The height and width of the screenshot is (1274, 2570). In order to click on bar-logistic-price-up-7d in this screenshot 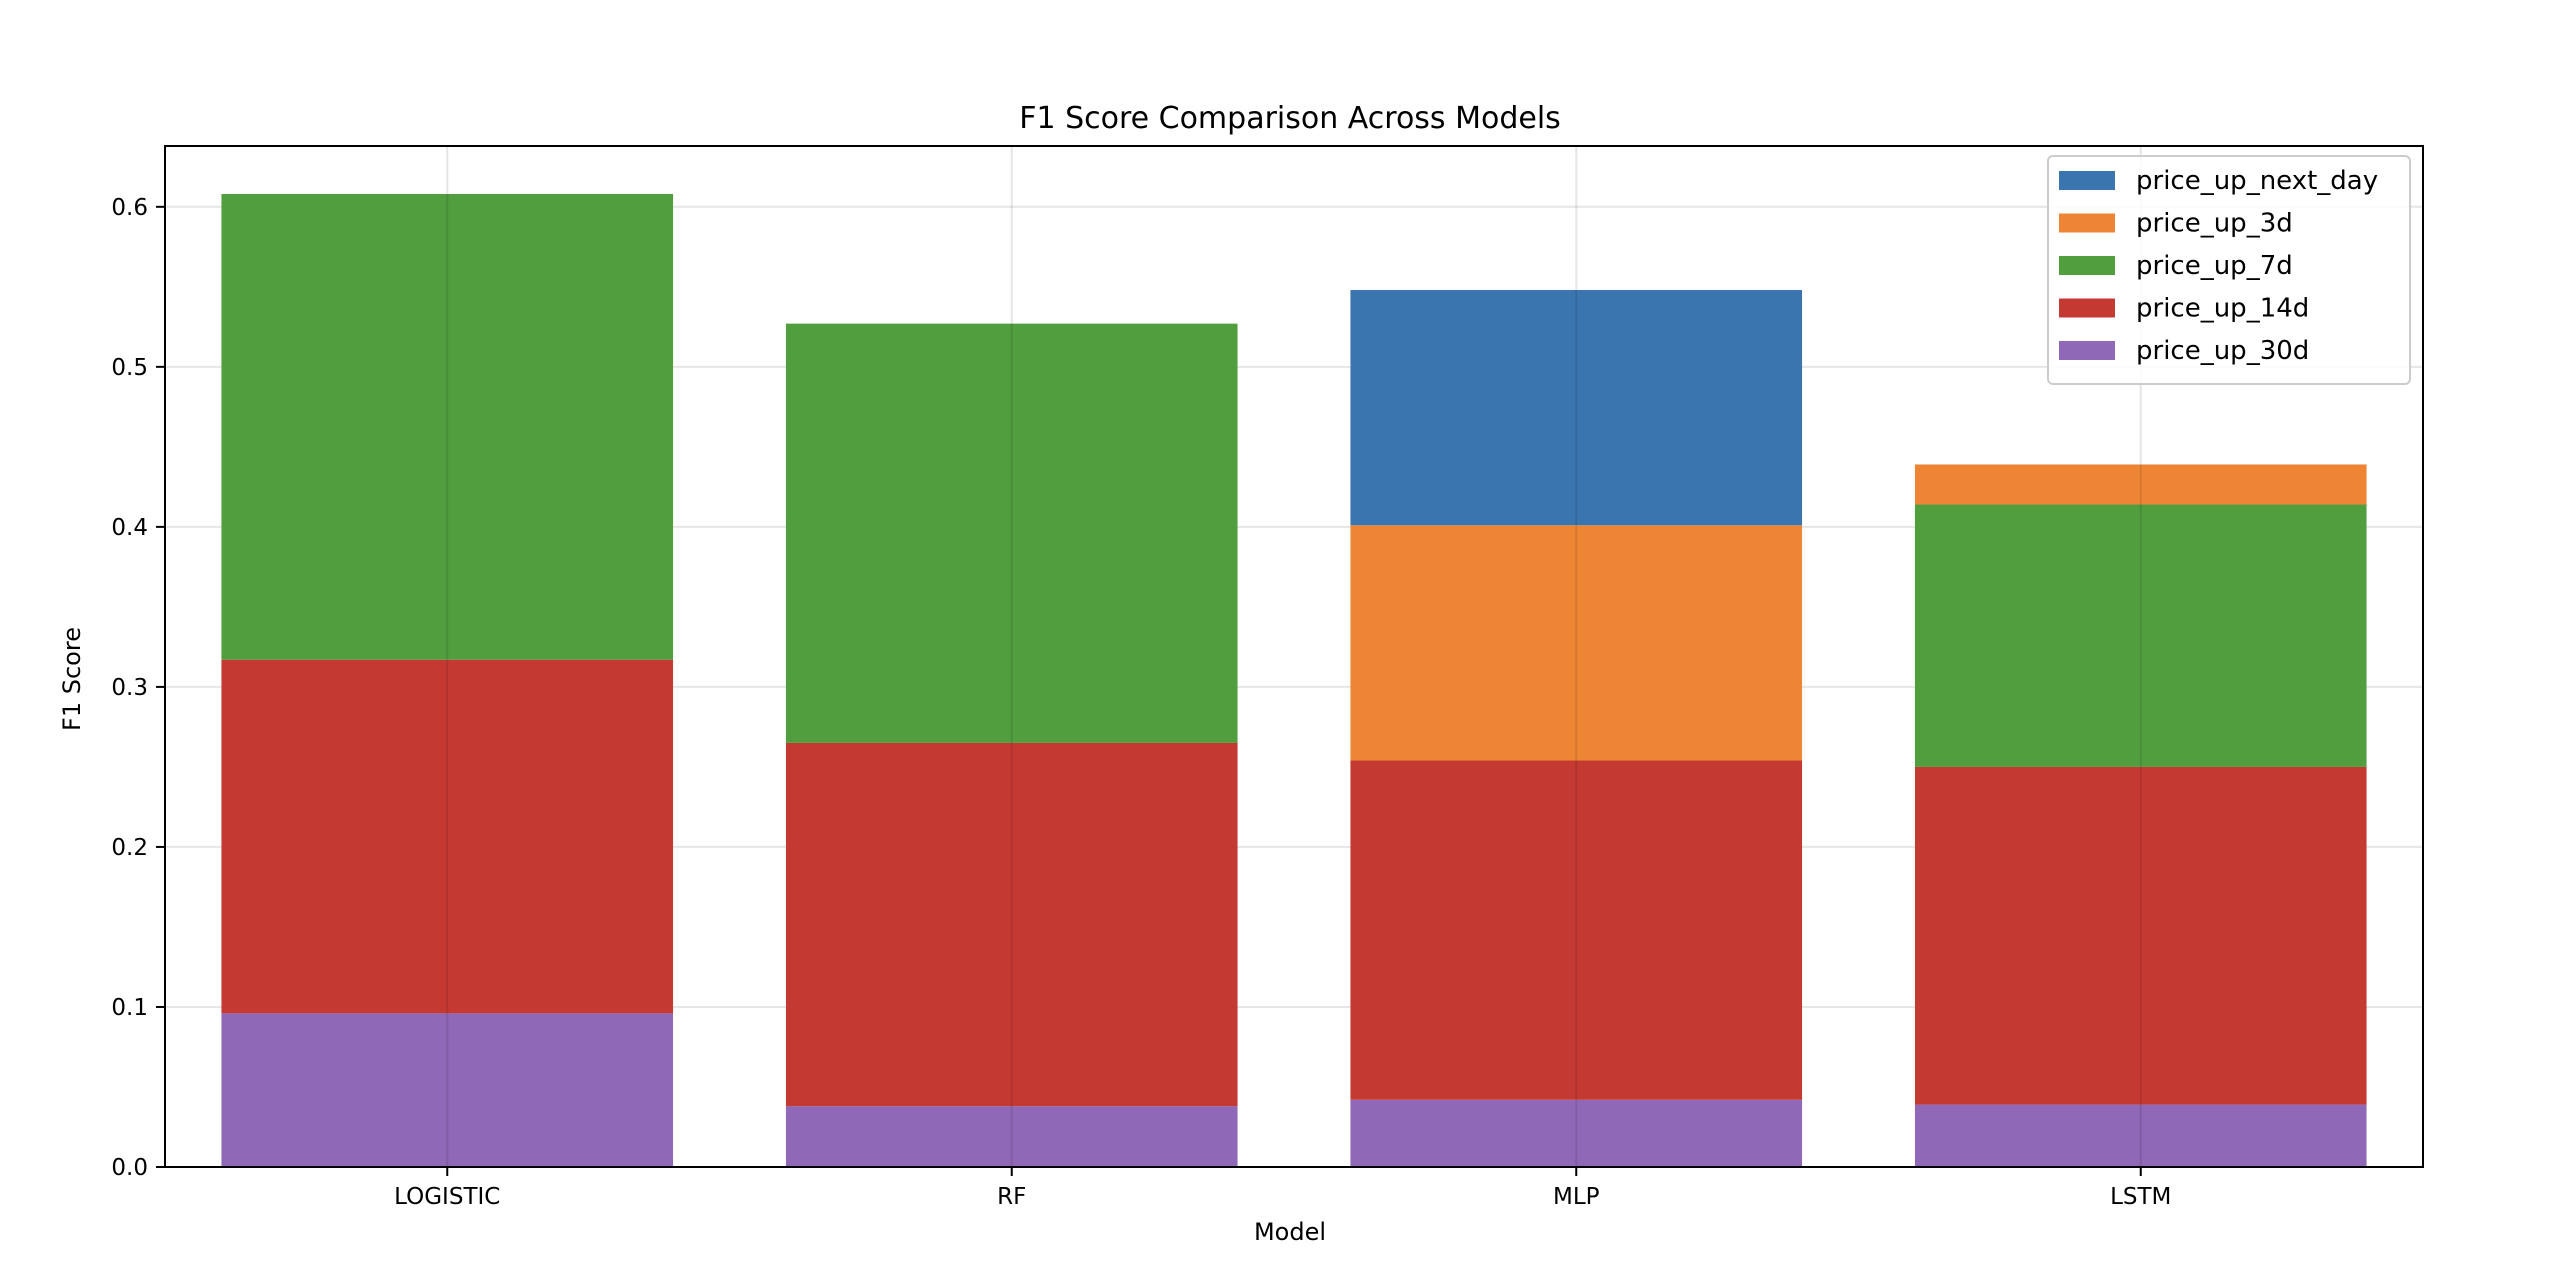, I will do `click(447, 427)`.